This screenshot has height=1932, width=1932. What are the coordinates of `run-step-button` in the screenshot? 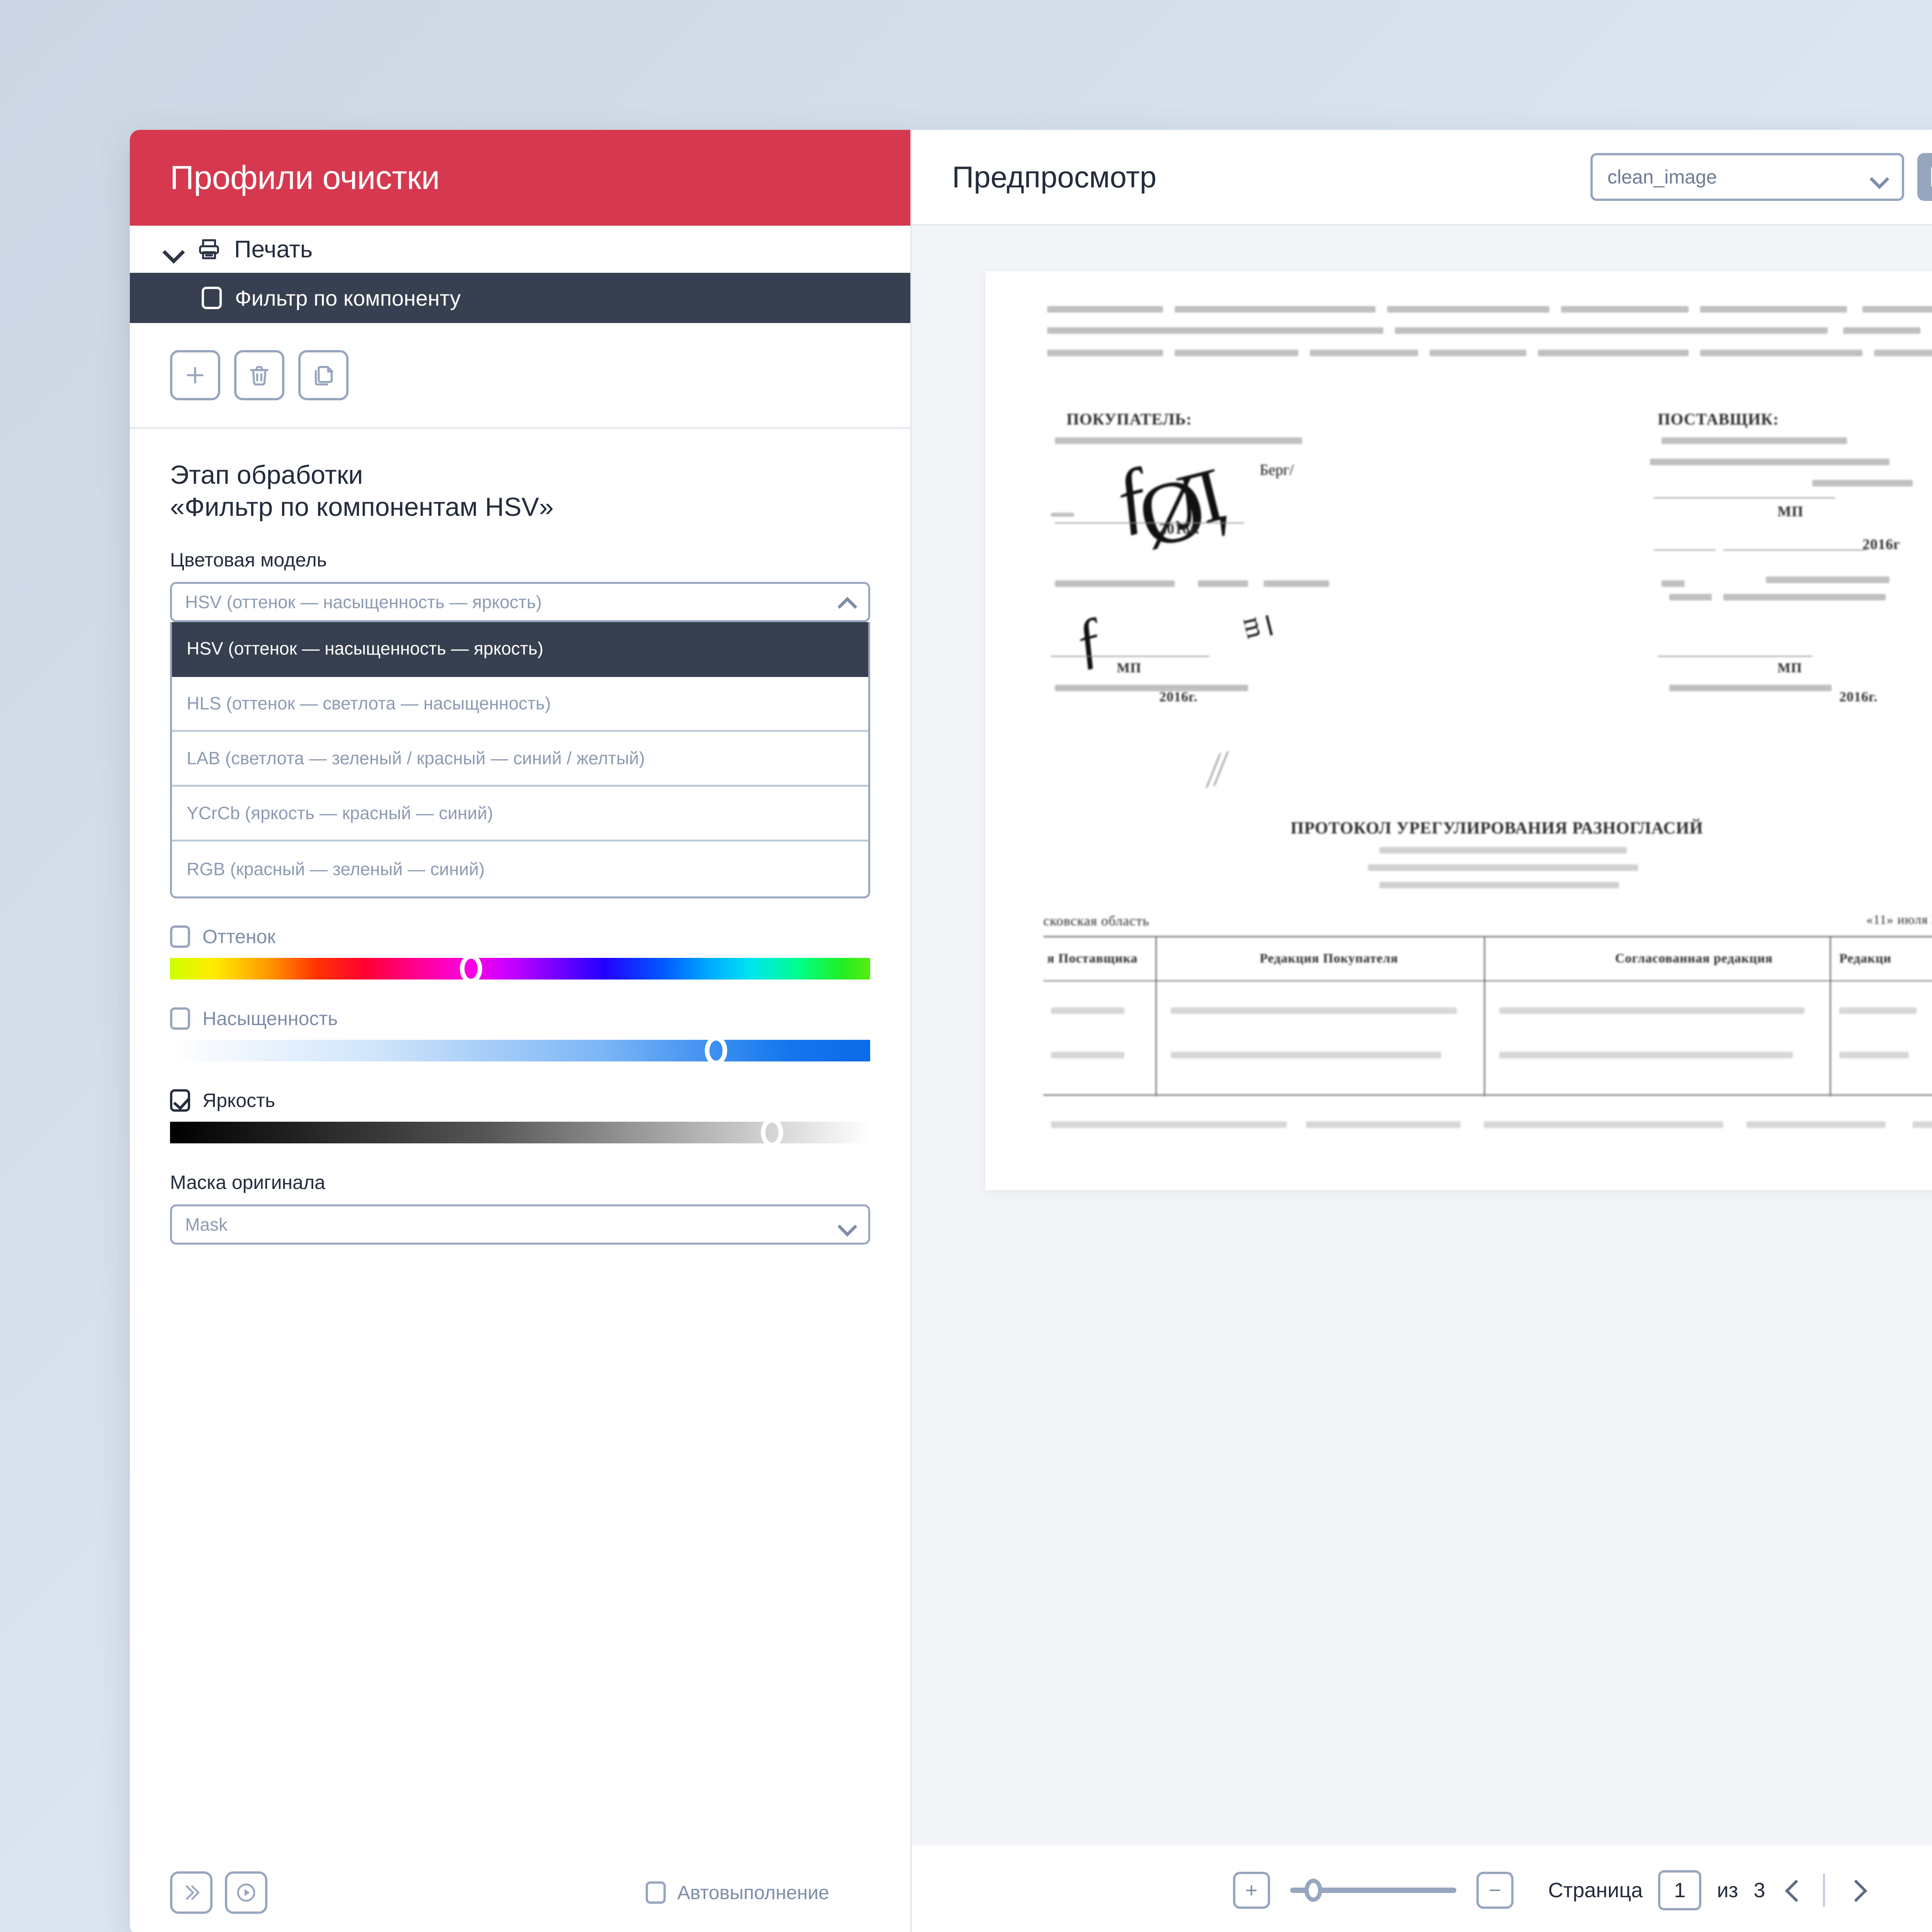 It's located at (246, 1893).